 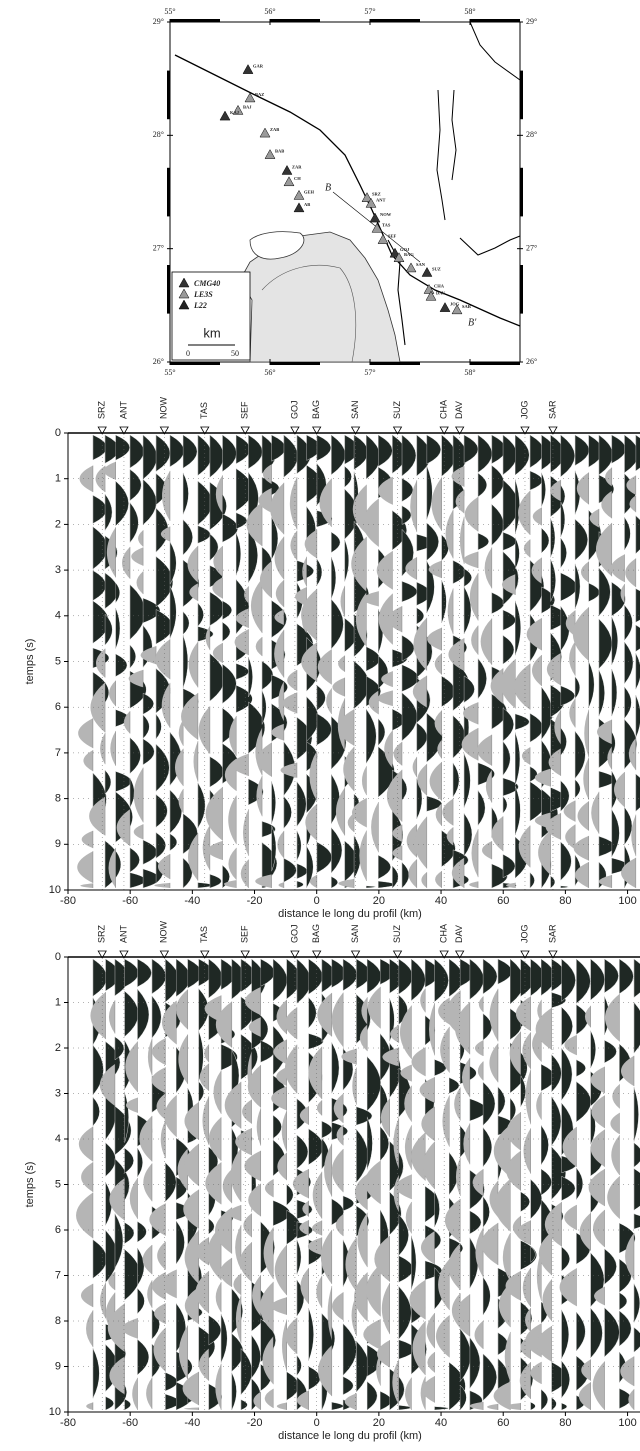 What do you see at coordinates (355, 409) in the screenshot?
I see `station-label: SAN` at bounding box center [355, 409].